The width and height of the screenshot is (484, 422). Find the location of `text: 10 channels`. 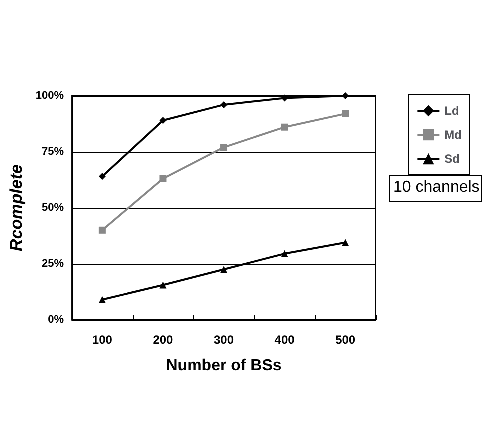

text: 10 channels is located at coordinates (437, 187).